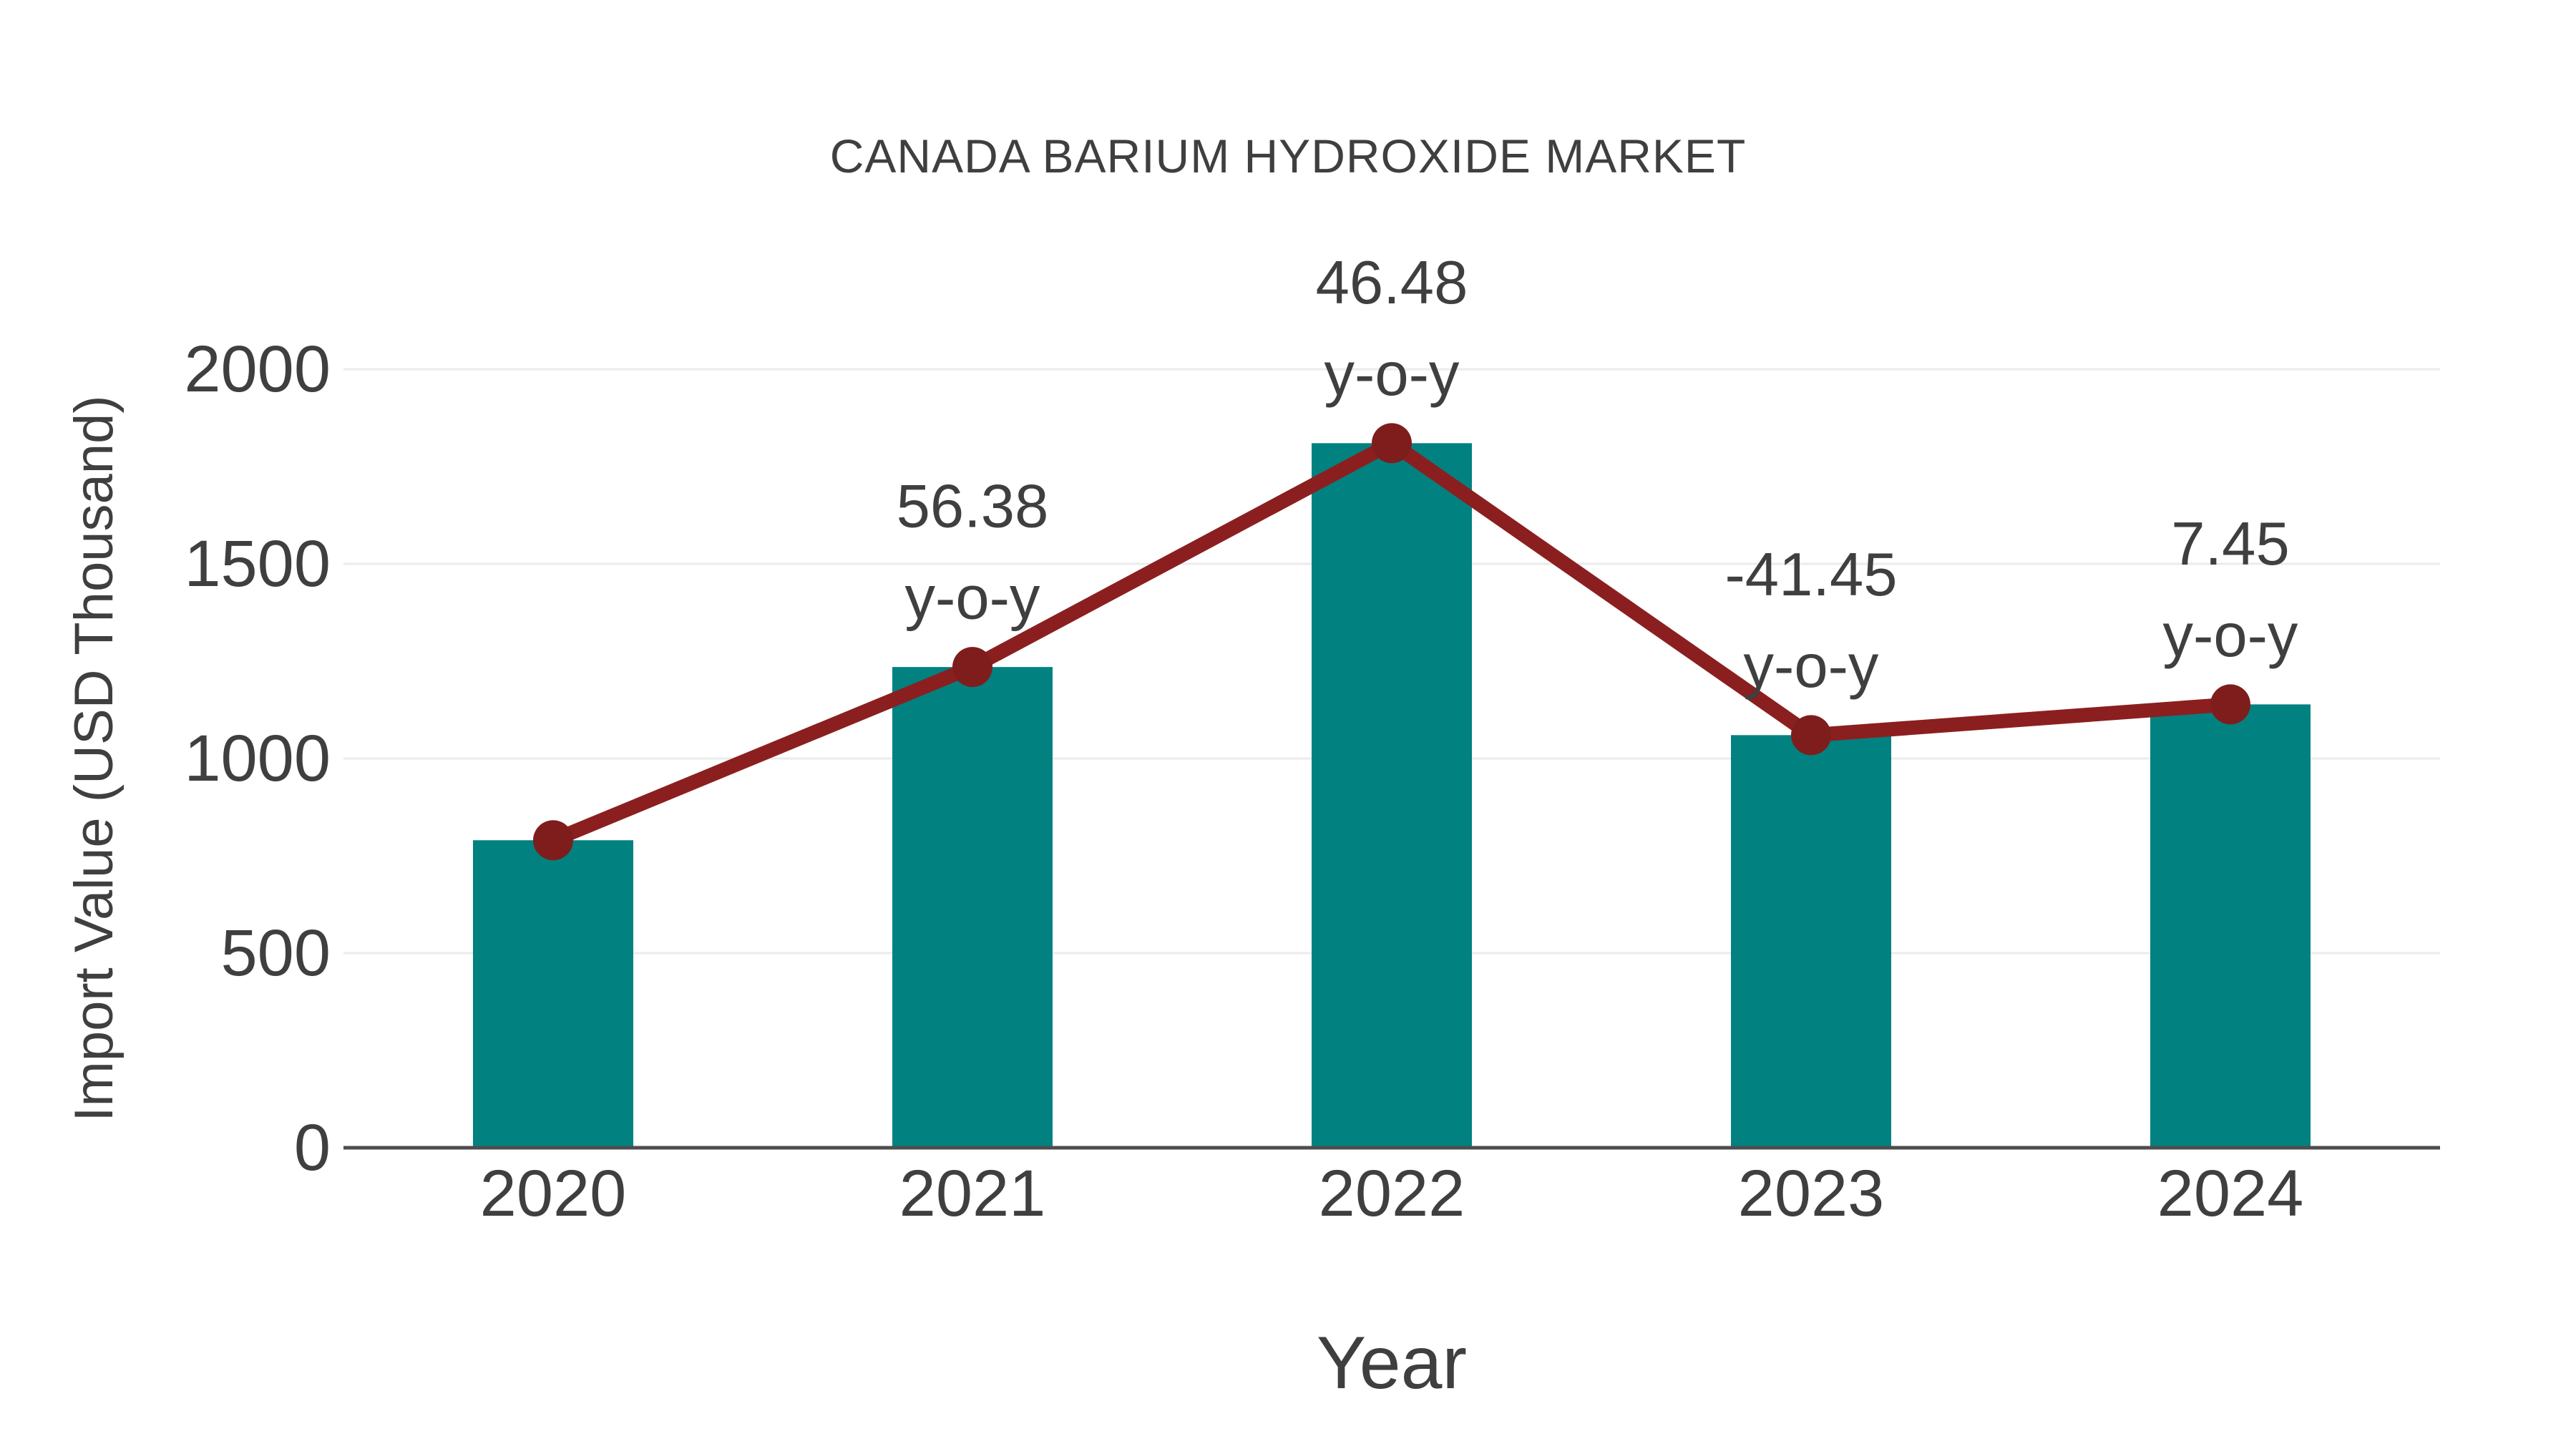 This screenshot has height=1449, width=2576. What do you see at coordinates (972, 1193) in the screenshot?
I see `xtick-label-2021: 2021` at bounding box center [972, 1193].